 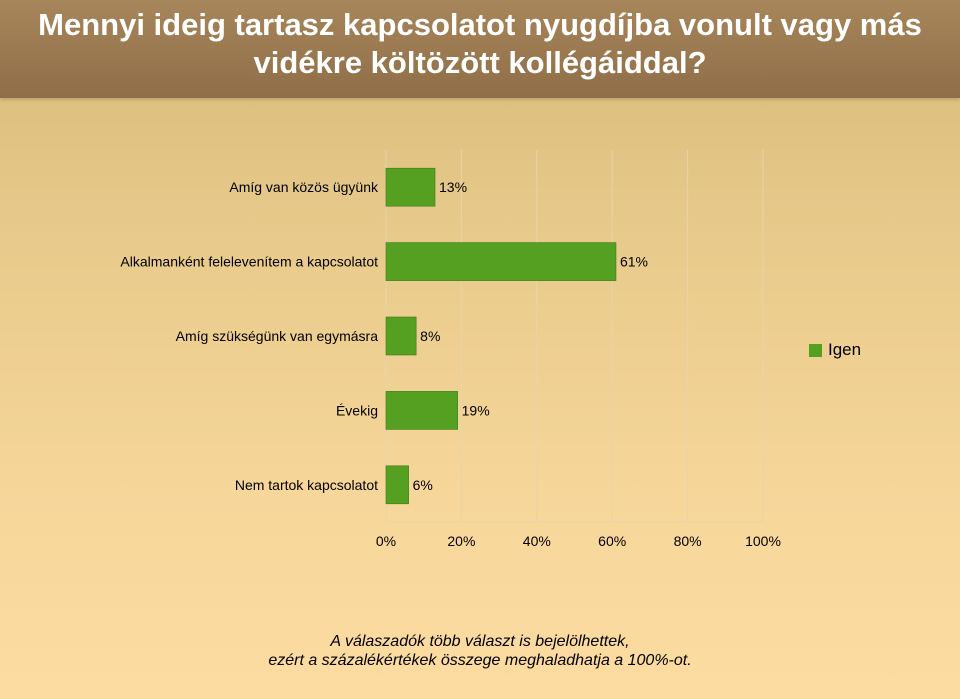 I want to click on data-label-1: 61%, so click(x=634, y=262).